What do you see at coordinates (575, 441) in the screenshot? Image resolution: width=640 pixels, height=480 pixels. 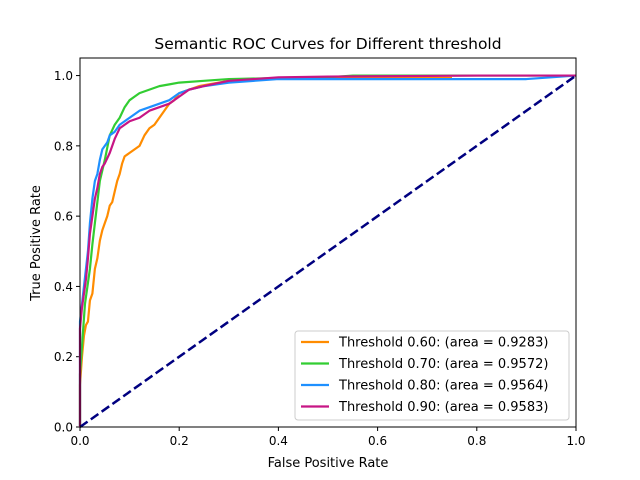 I see `x-tick-label: 1.0` at bounding box center [575, 441].